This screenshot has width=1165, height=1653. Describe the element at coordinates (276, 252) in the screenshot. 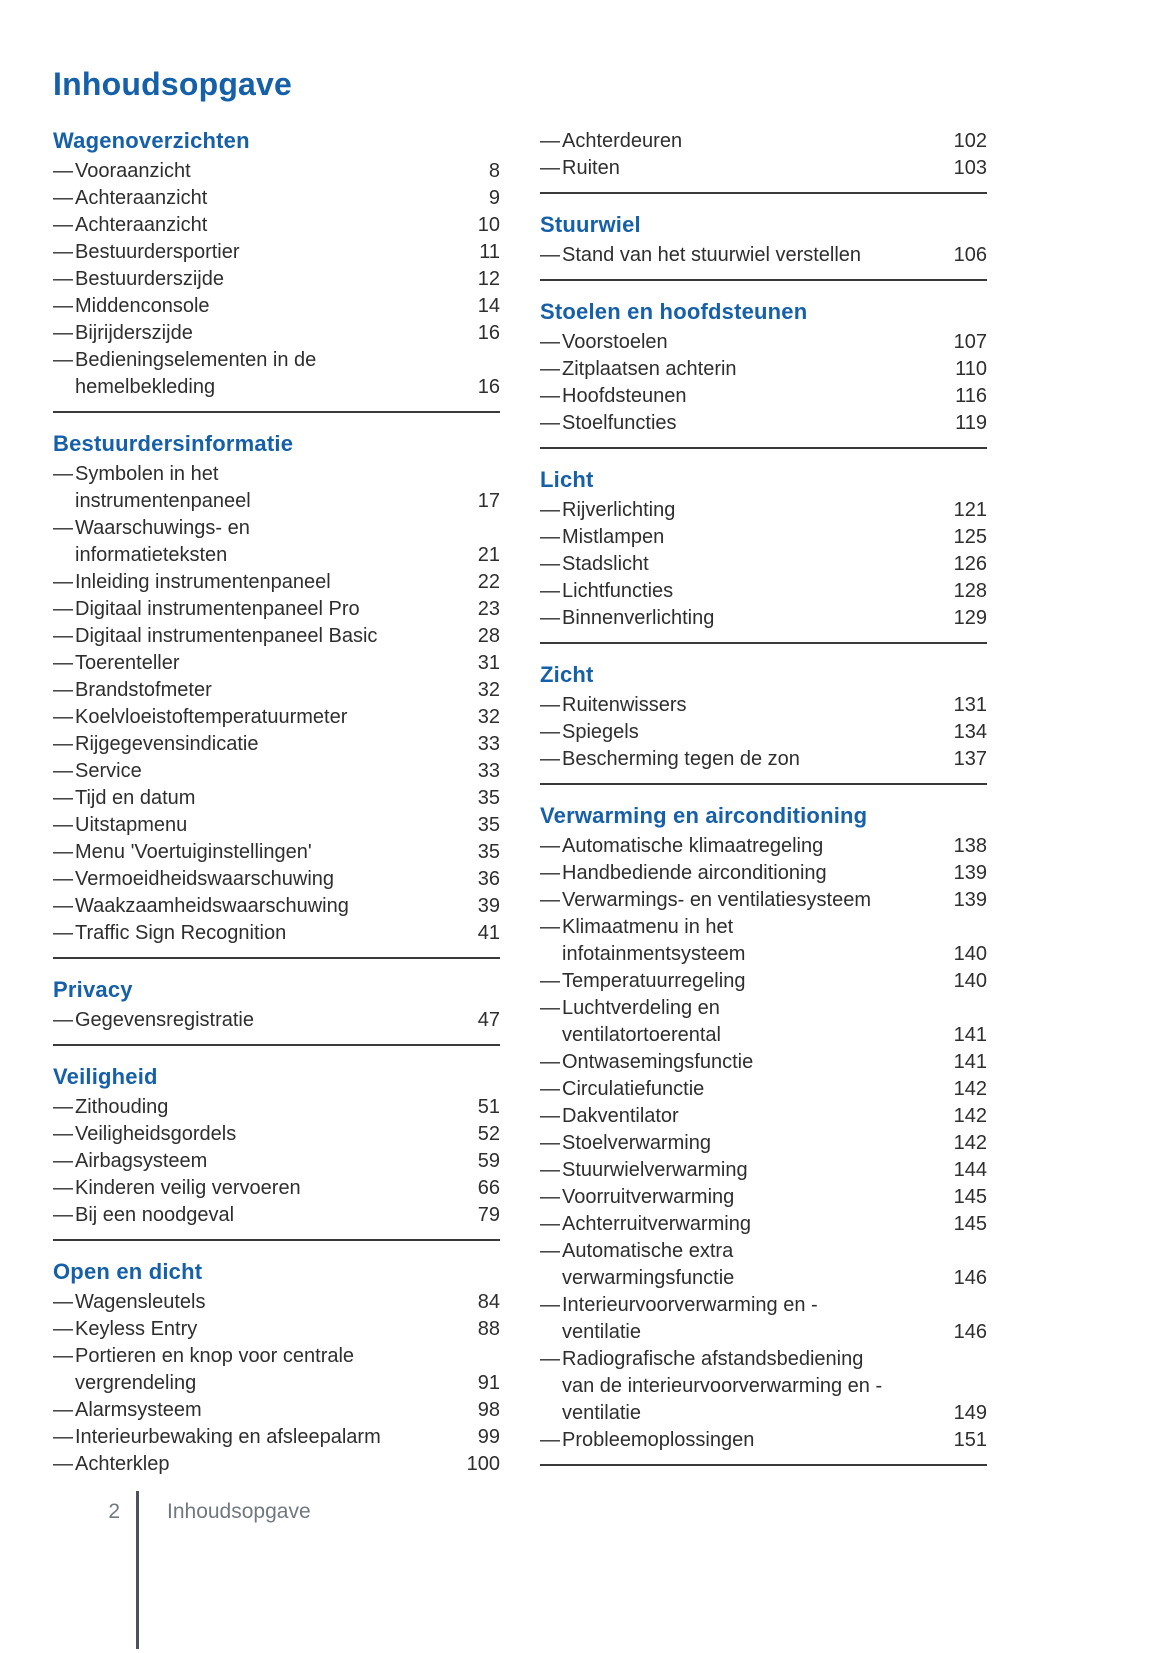

I see `toc-item: — Bestuurdersportier 11` at that location.